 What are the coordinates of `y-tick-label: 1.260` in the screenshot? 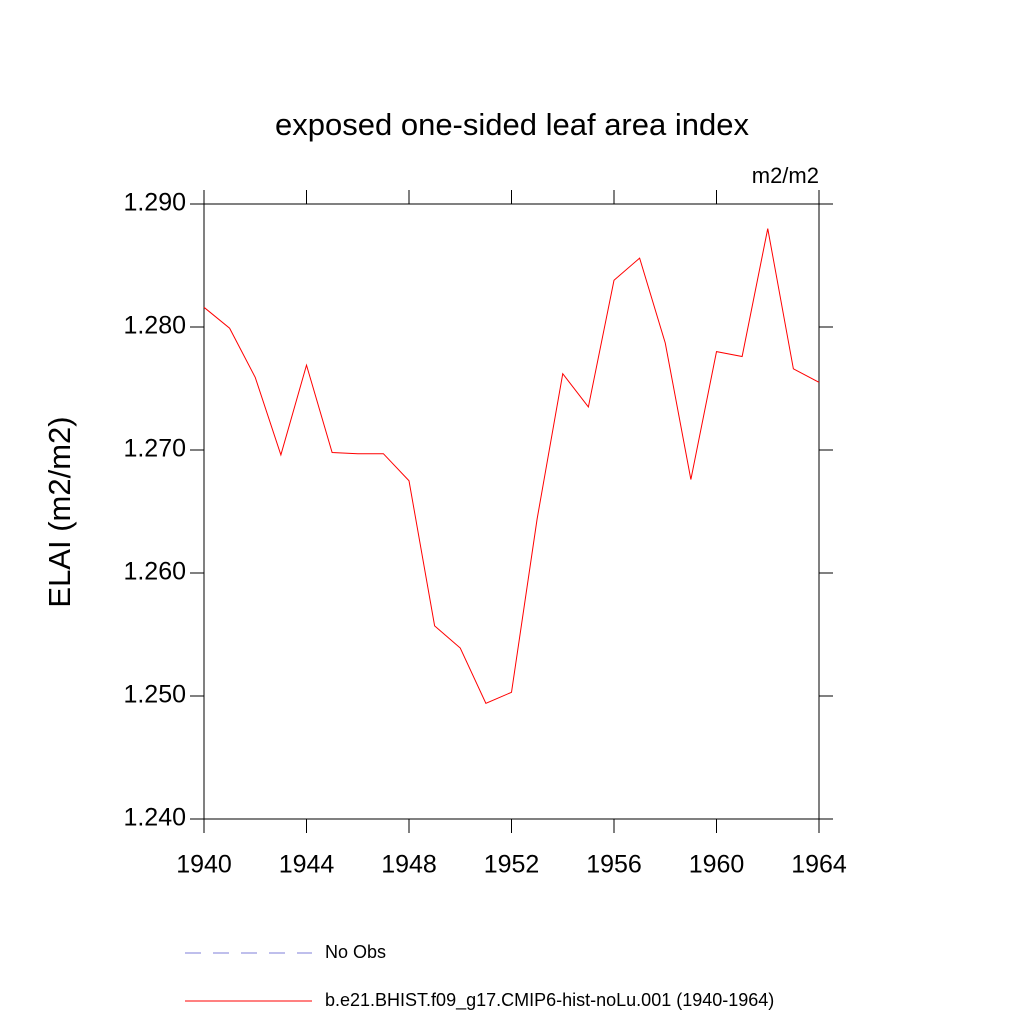 It's located at (154, 572).